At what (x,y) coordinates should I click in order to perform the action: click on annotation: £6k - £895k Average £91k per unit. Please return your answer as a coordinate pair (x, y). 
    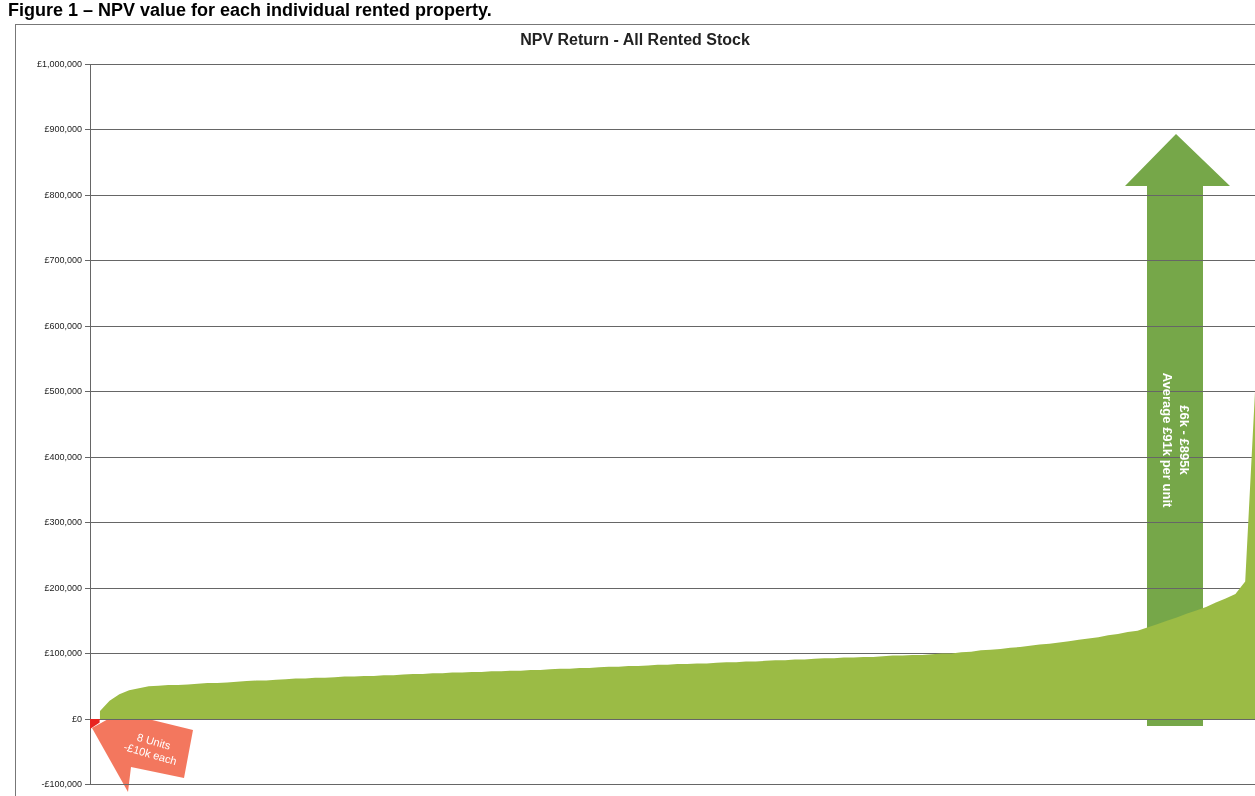
    Looking at the image, I should click on (1176, 440).